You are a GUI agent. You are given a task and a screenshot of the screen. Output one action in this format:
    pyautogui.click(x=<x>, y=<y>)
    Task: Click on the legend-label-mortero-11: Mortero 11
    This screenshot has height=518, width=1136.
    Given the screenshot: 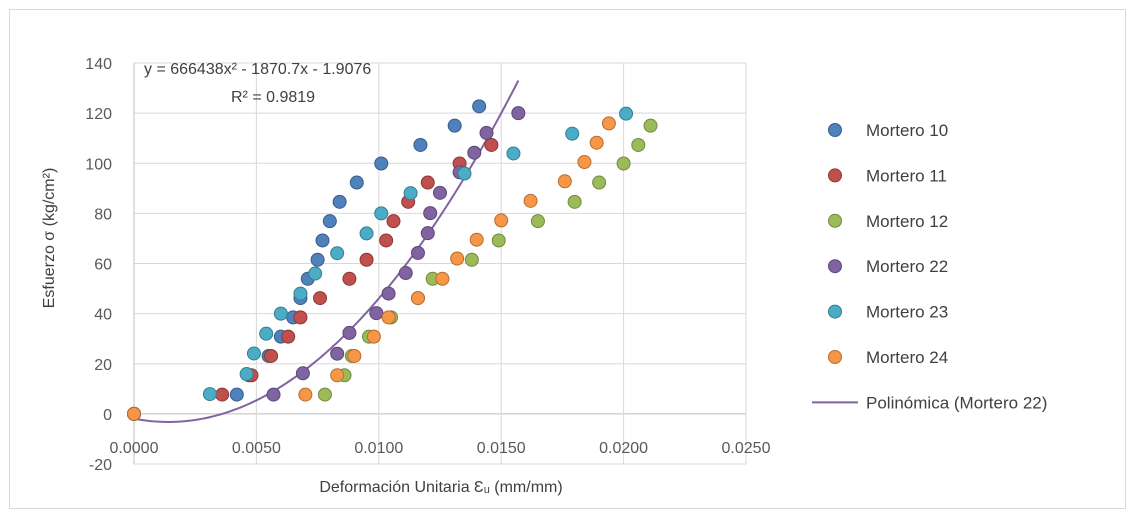 What is the action you would take?
    pyautogui.click(x=906, y=175)
    